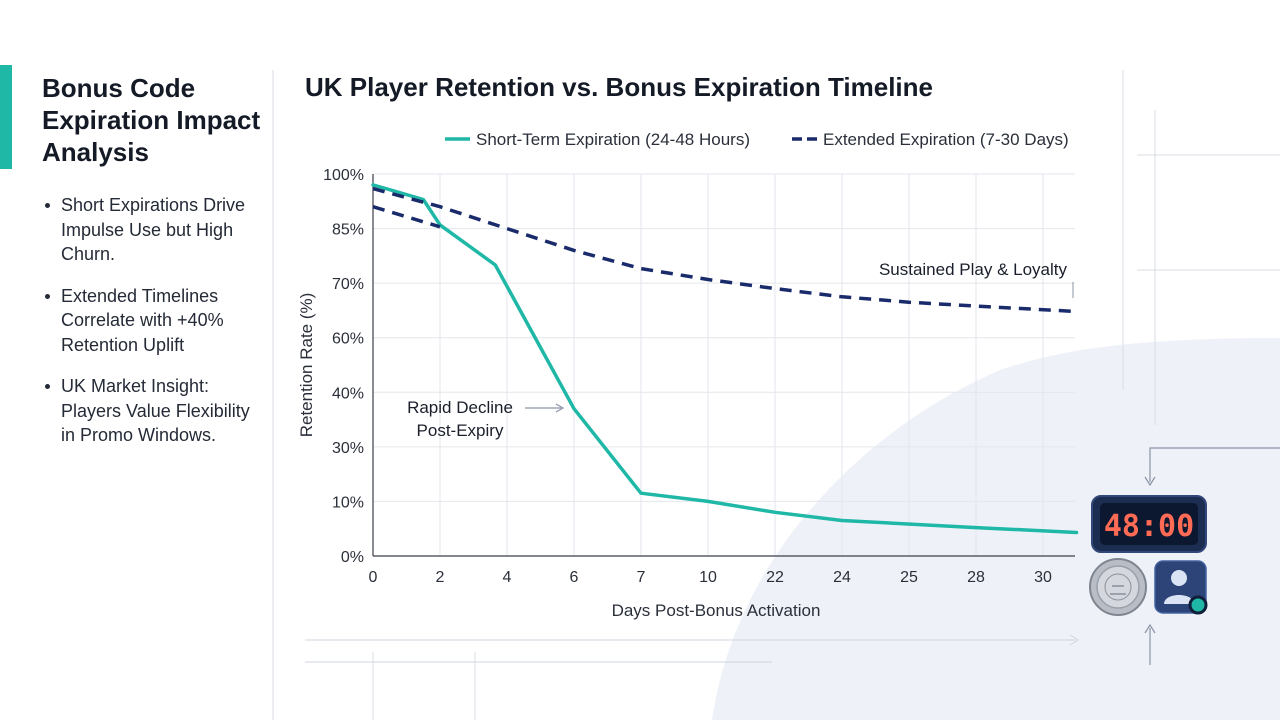  I want to click on annotation-sustained-play: Sustained Play & Loyalty, so click(976, 279).